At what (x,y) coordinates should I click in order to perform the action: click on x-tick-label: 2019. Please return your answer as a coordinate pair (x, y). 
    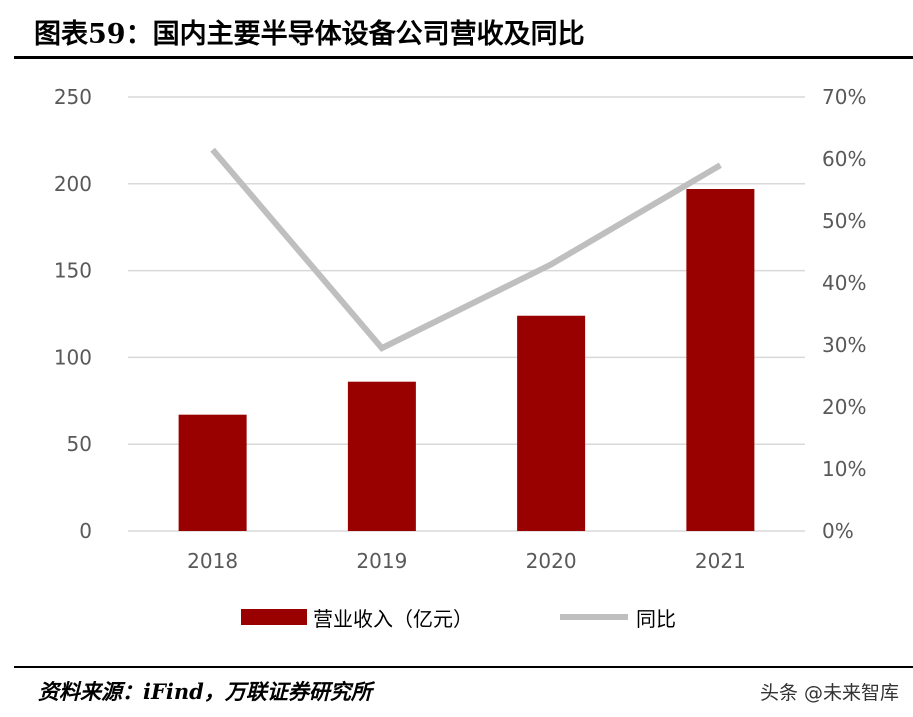
    Looking at the image, I should click on (381, 561).